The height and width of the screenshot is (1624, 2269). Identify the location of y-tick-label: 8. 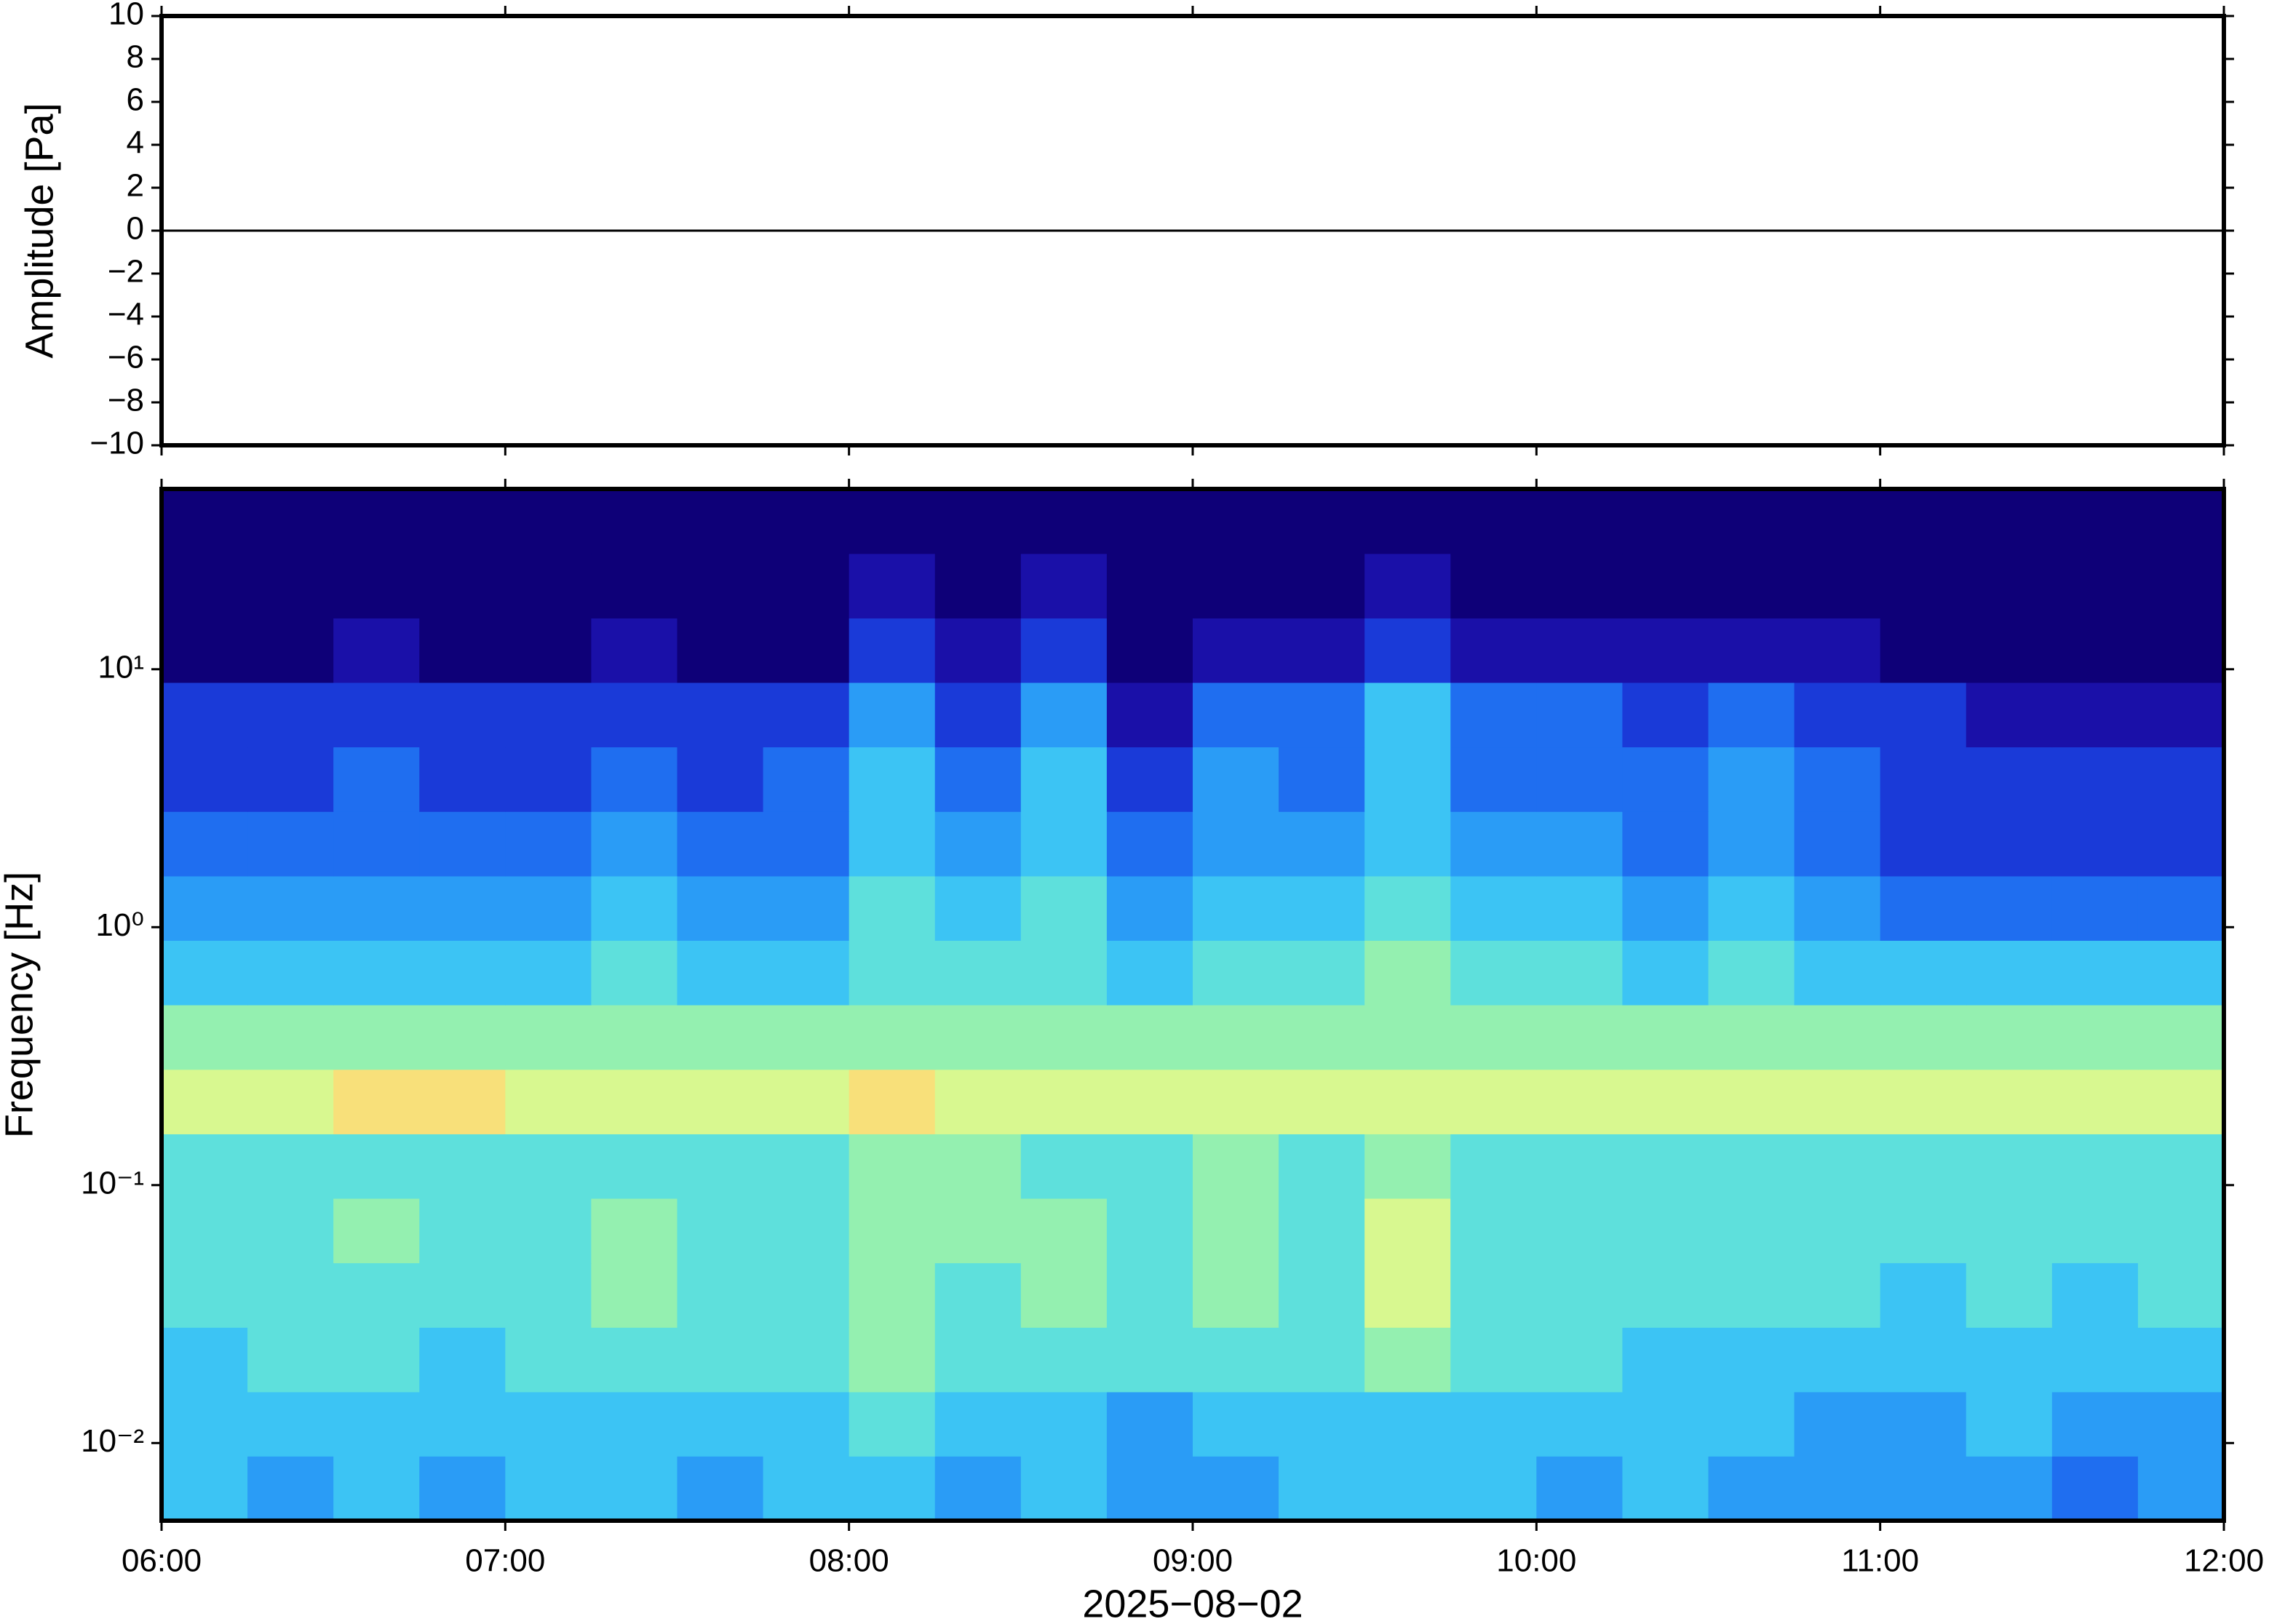
(135, 57).